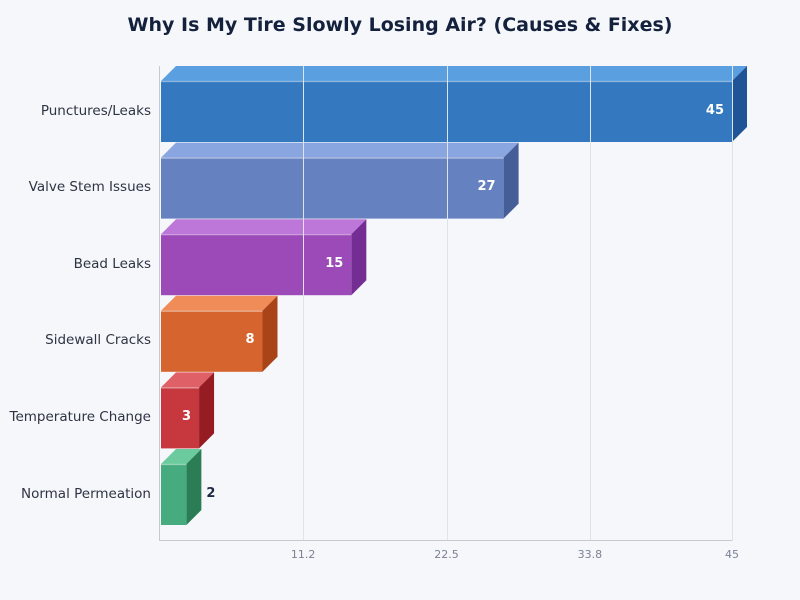 This screenshot has width=800, height=600. What do you see at coordinates (334, 263) in the screenshot?
I see `bar-value-label: 15` at bounding box center [334, 263].